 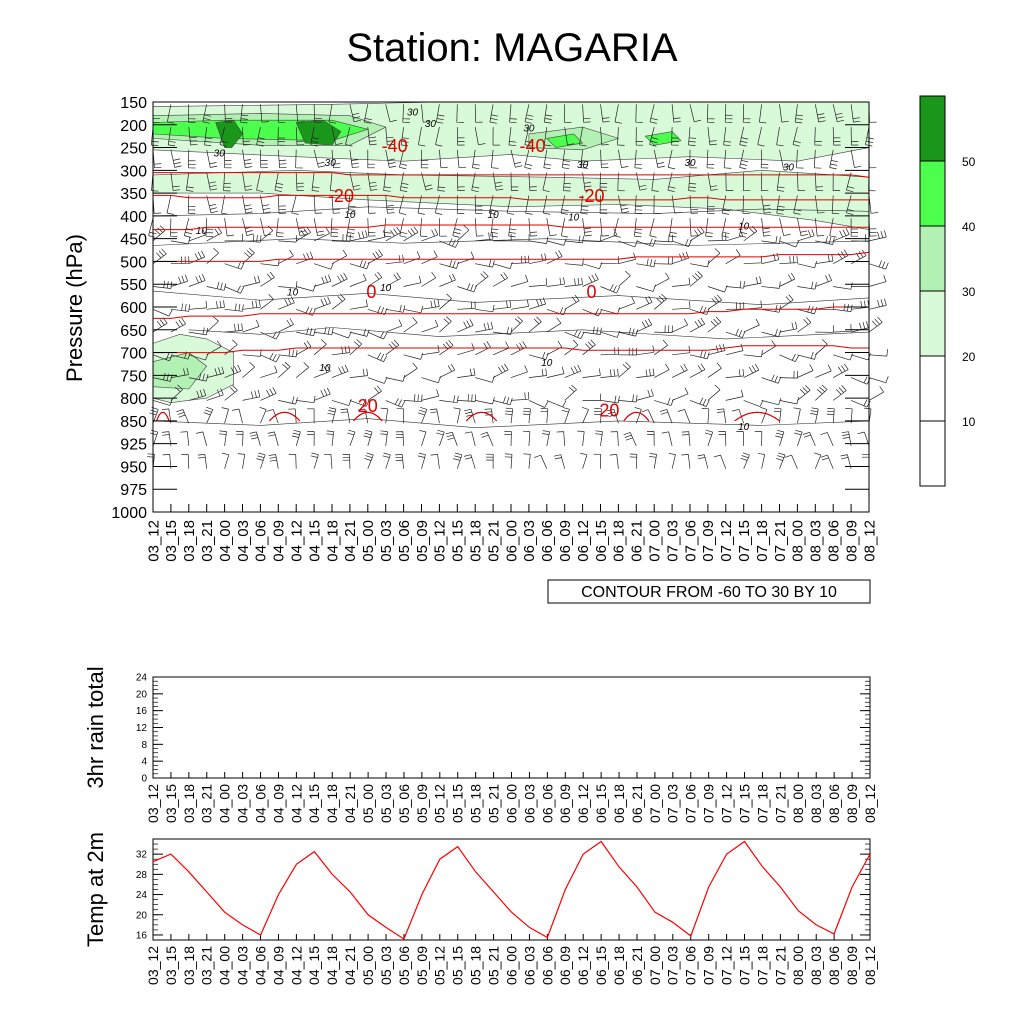 I want to click on x-tick-label: 07_09, so click(x=709, y=965).